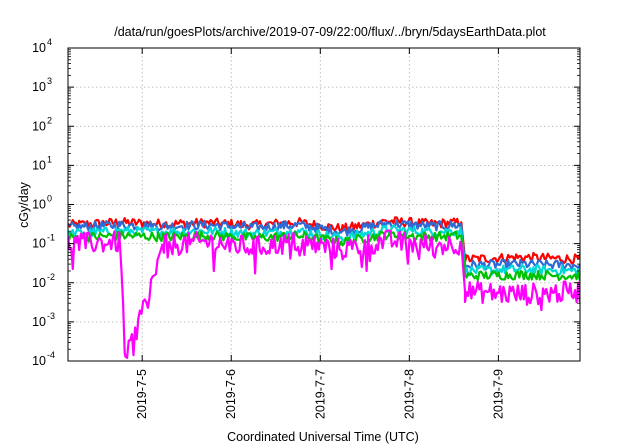  What do you see at coordinates (49, 81) in the screenshot?
I see `y-tick-exponent: 3` at bounding box center [49, 81].